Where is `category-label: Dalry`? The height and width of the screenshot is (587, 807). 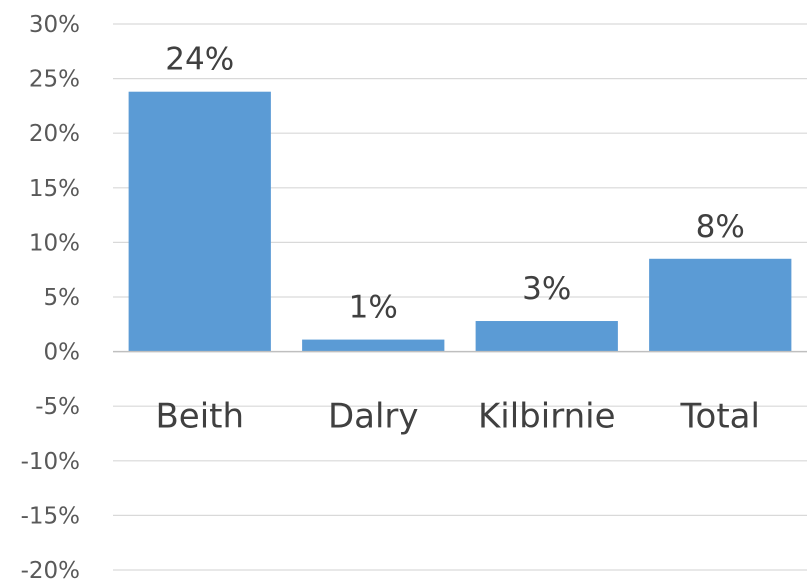 category-label: Dalry is located at coordinates (373, 417).